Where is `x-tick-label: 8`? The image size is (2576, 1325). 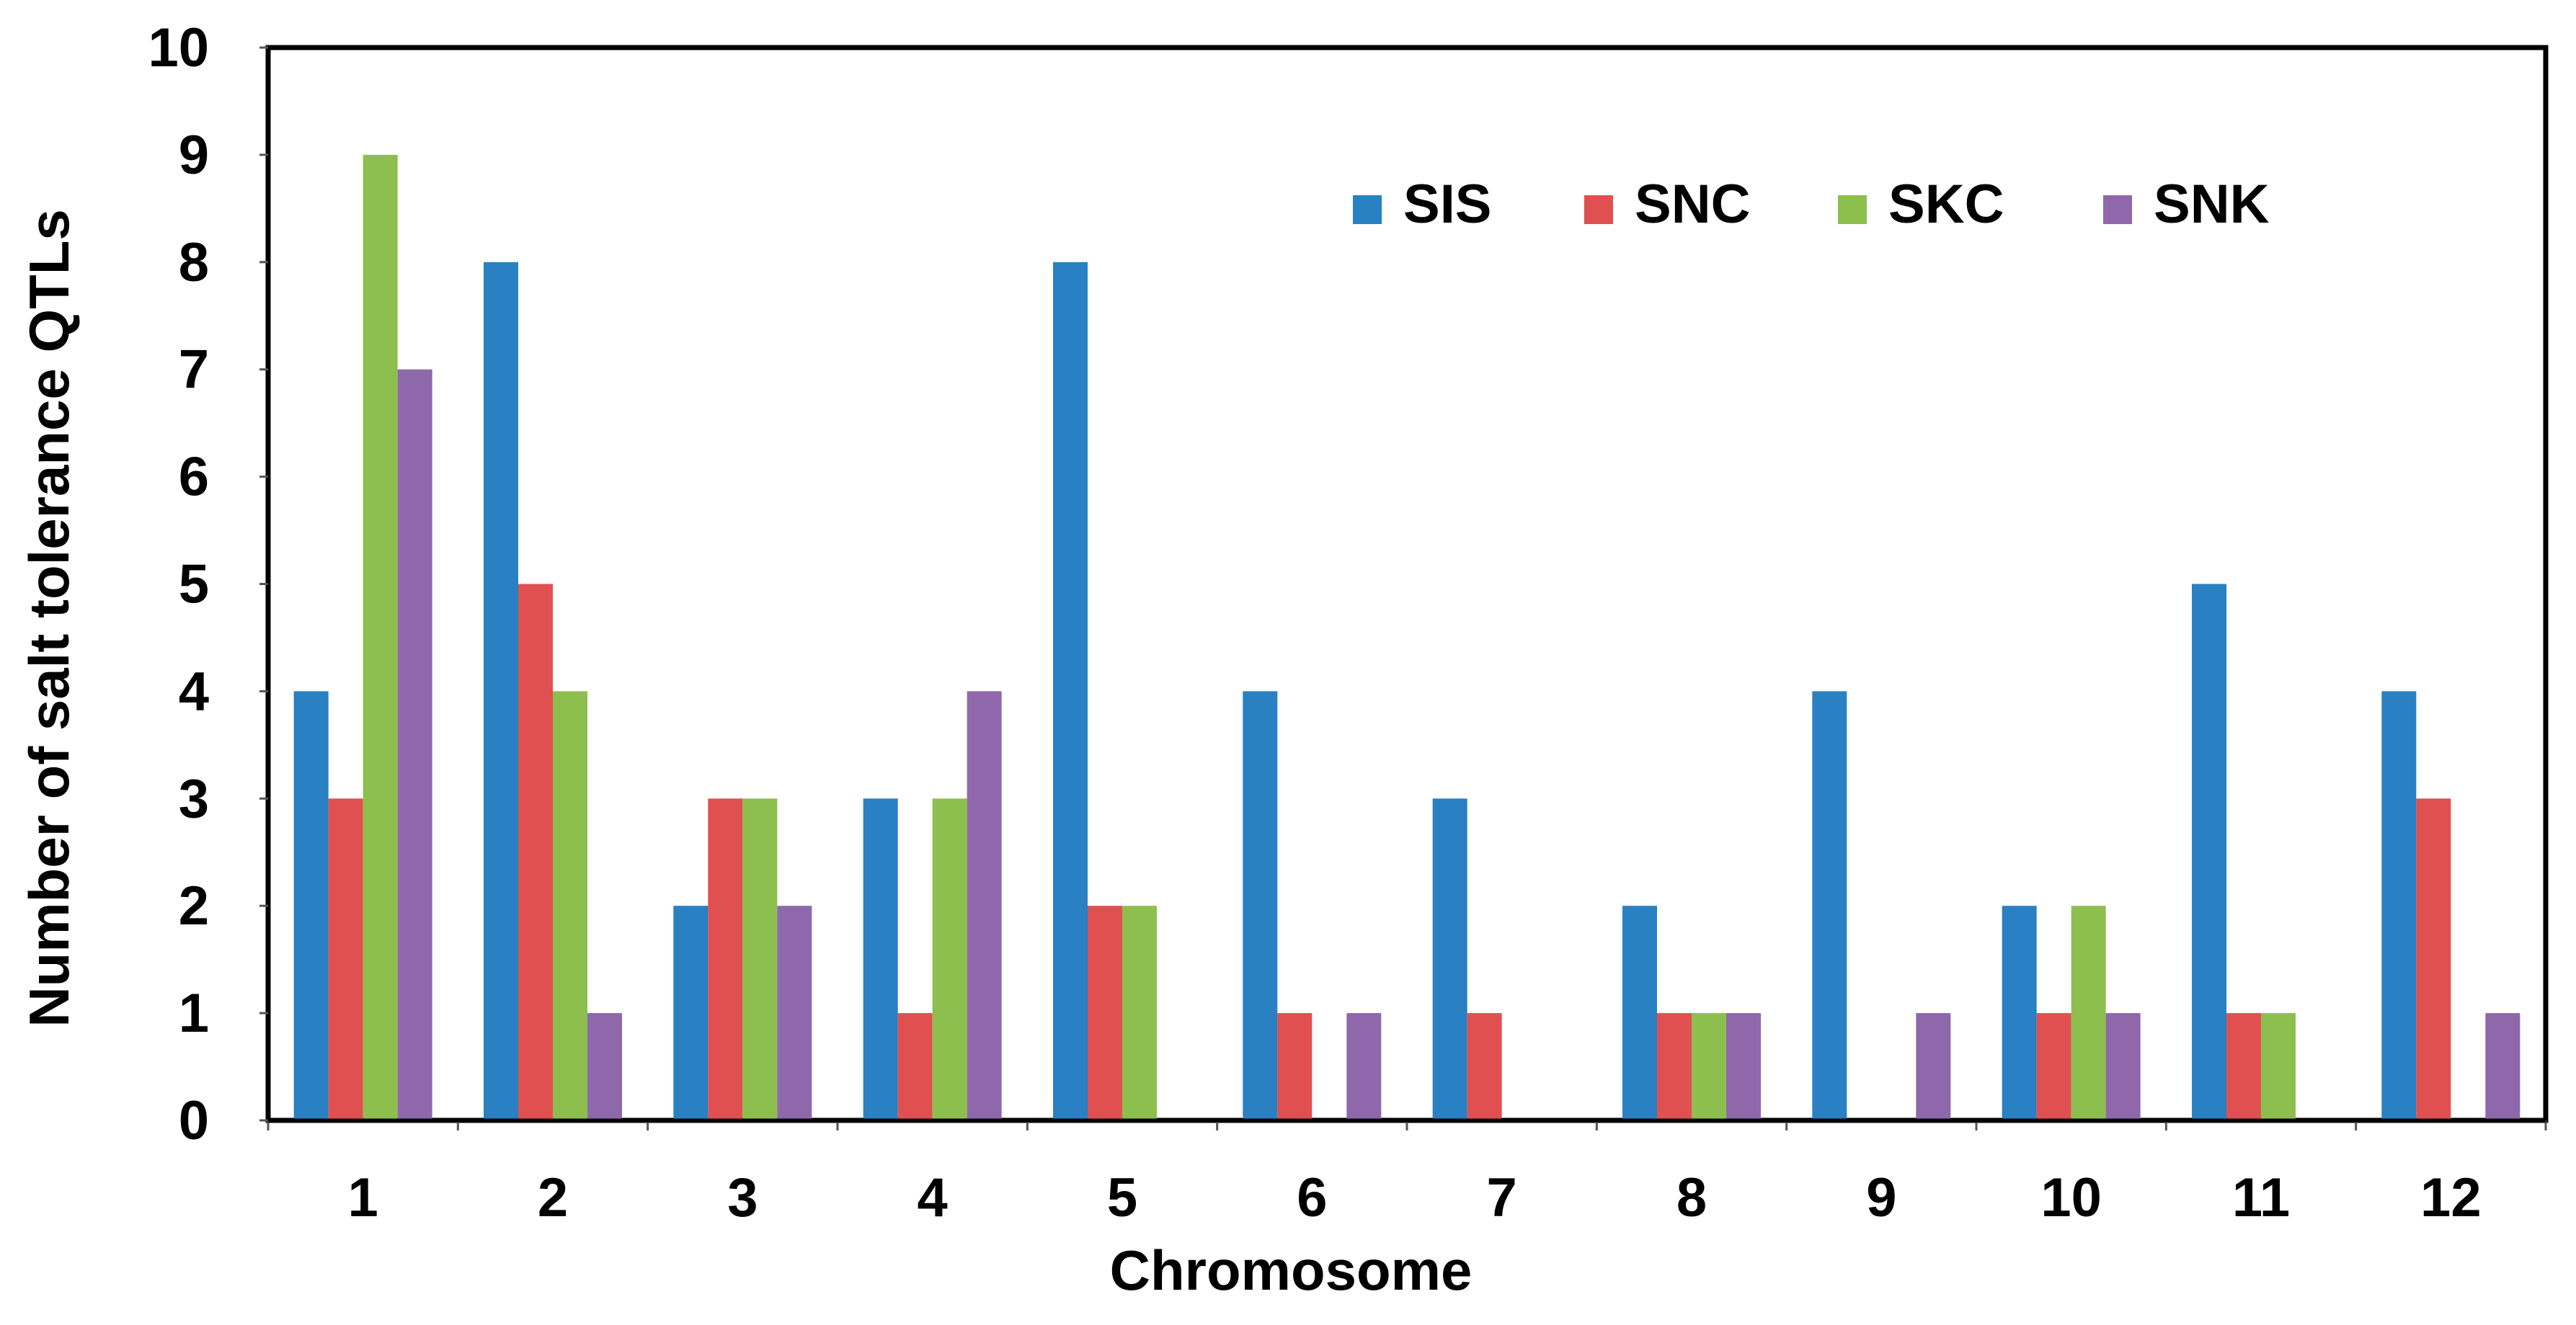
x-tick-label: 8 is located at coordinates (1691, 1197).